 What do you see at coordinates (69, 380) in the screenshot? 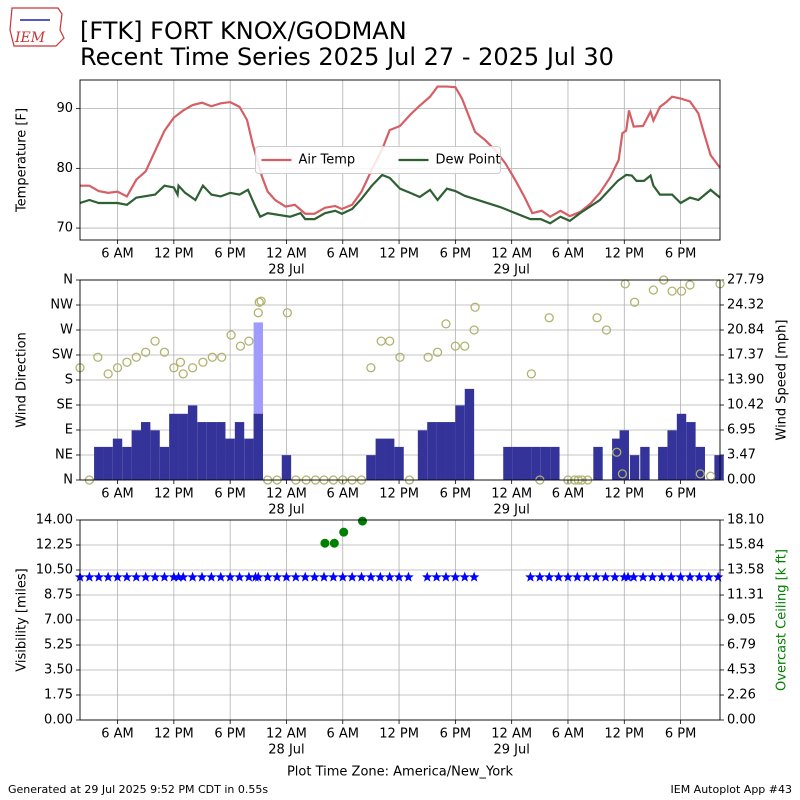
I see `y-tick-label: S` at bounding box center [69, 380].